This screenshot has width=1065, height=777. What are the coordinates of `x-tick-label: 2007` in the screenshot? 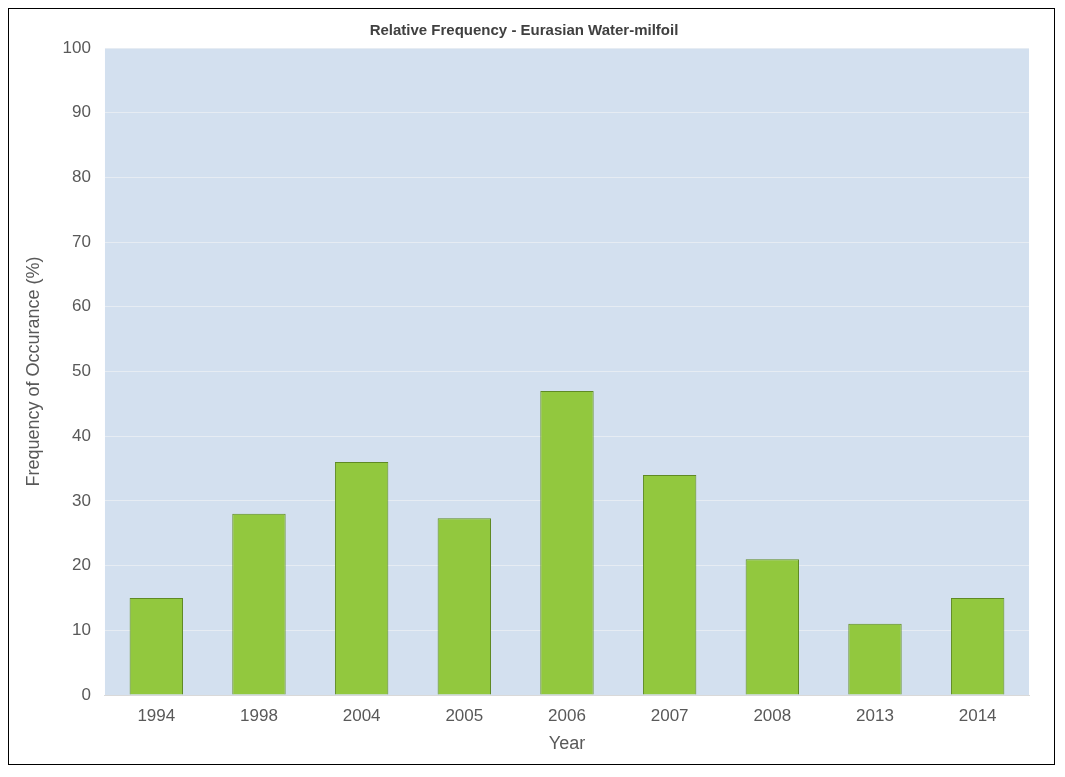 It's located at (669, 715).